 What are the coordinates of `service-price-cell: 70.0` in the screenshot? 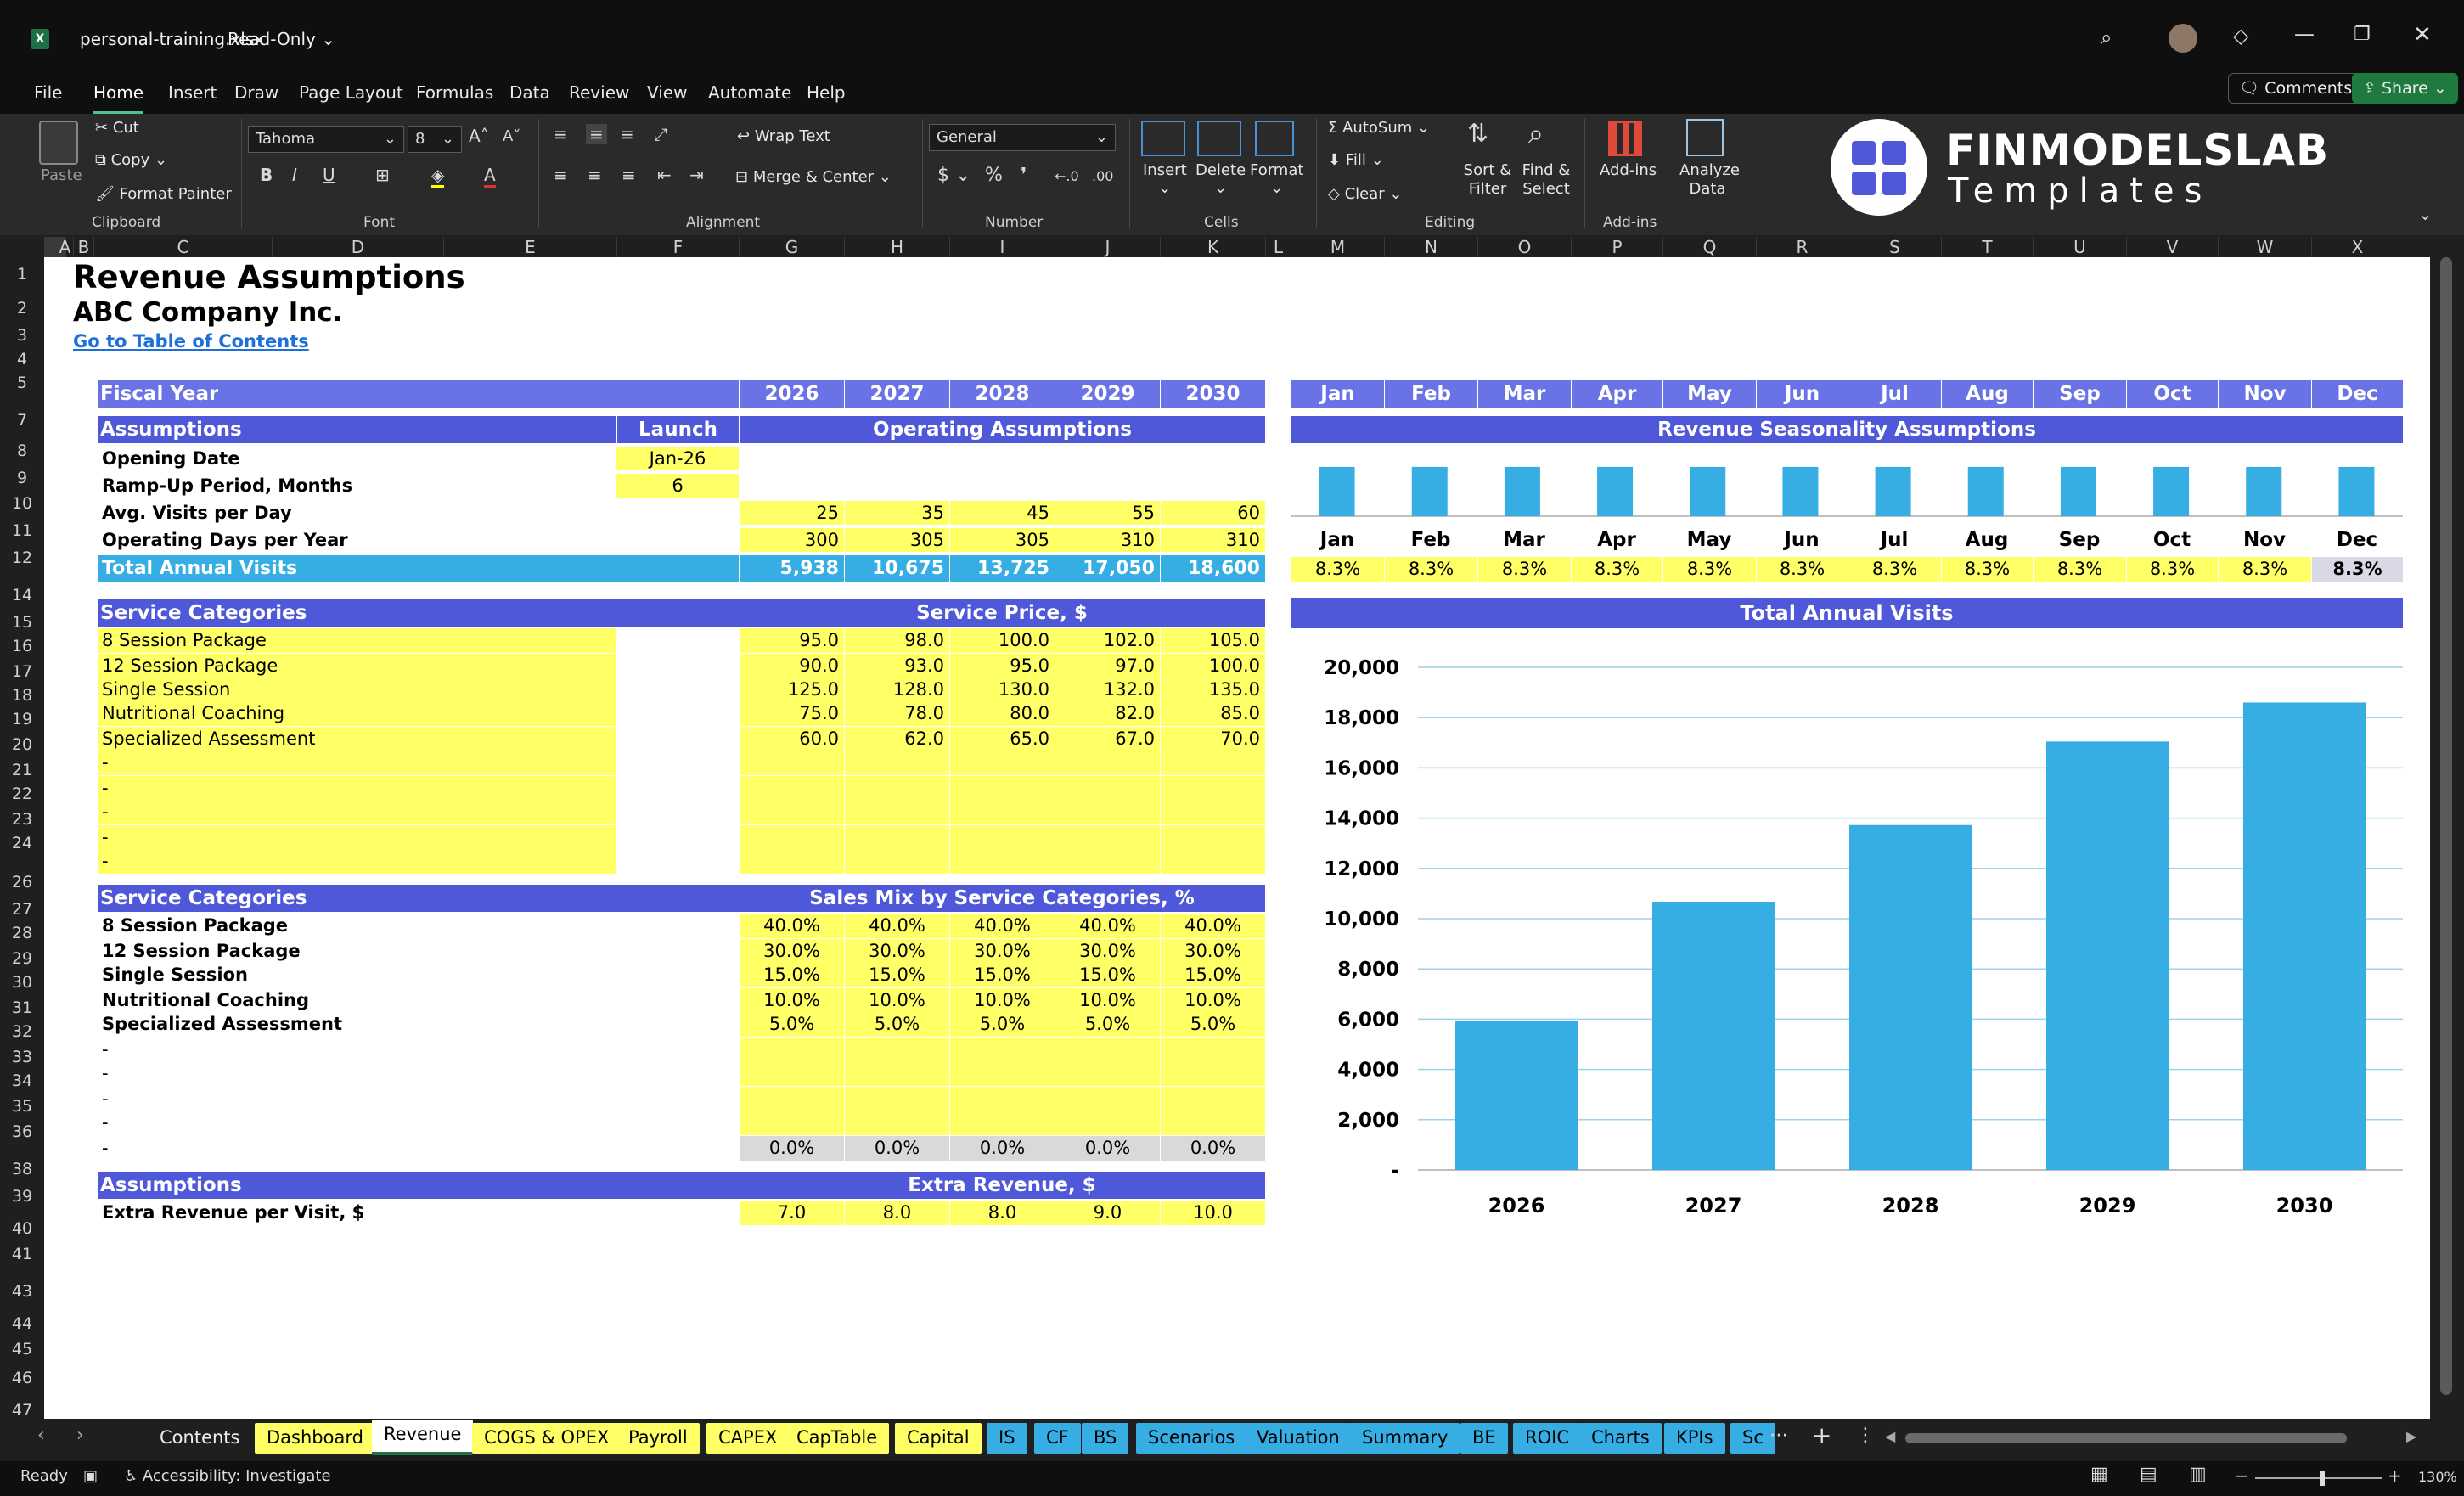 It's located at (1212, 739).